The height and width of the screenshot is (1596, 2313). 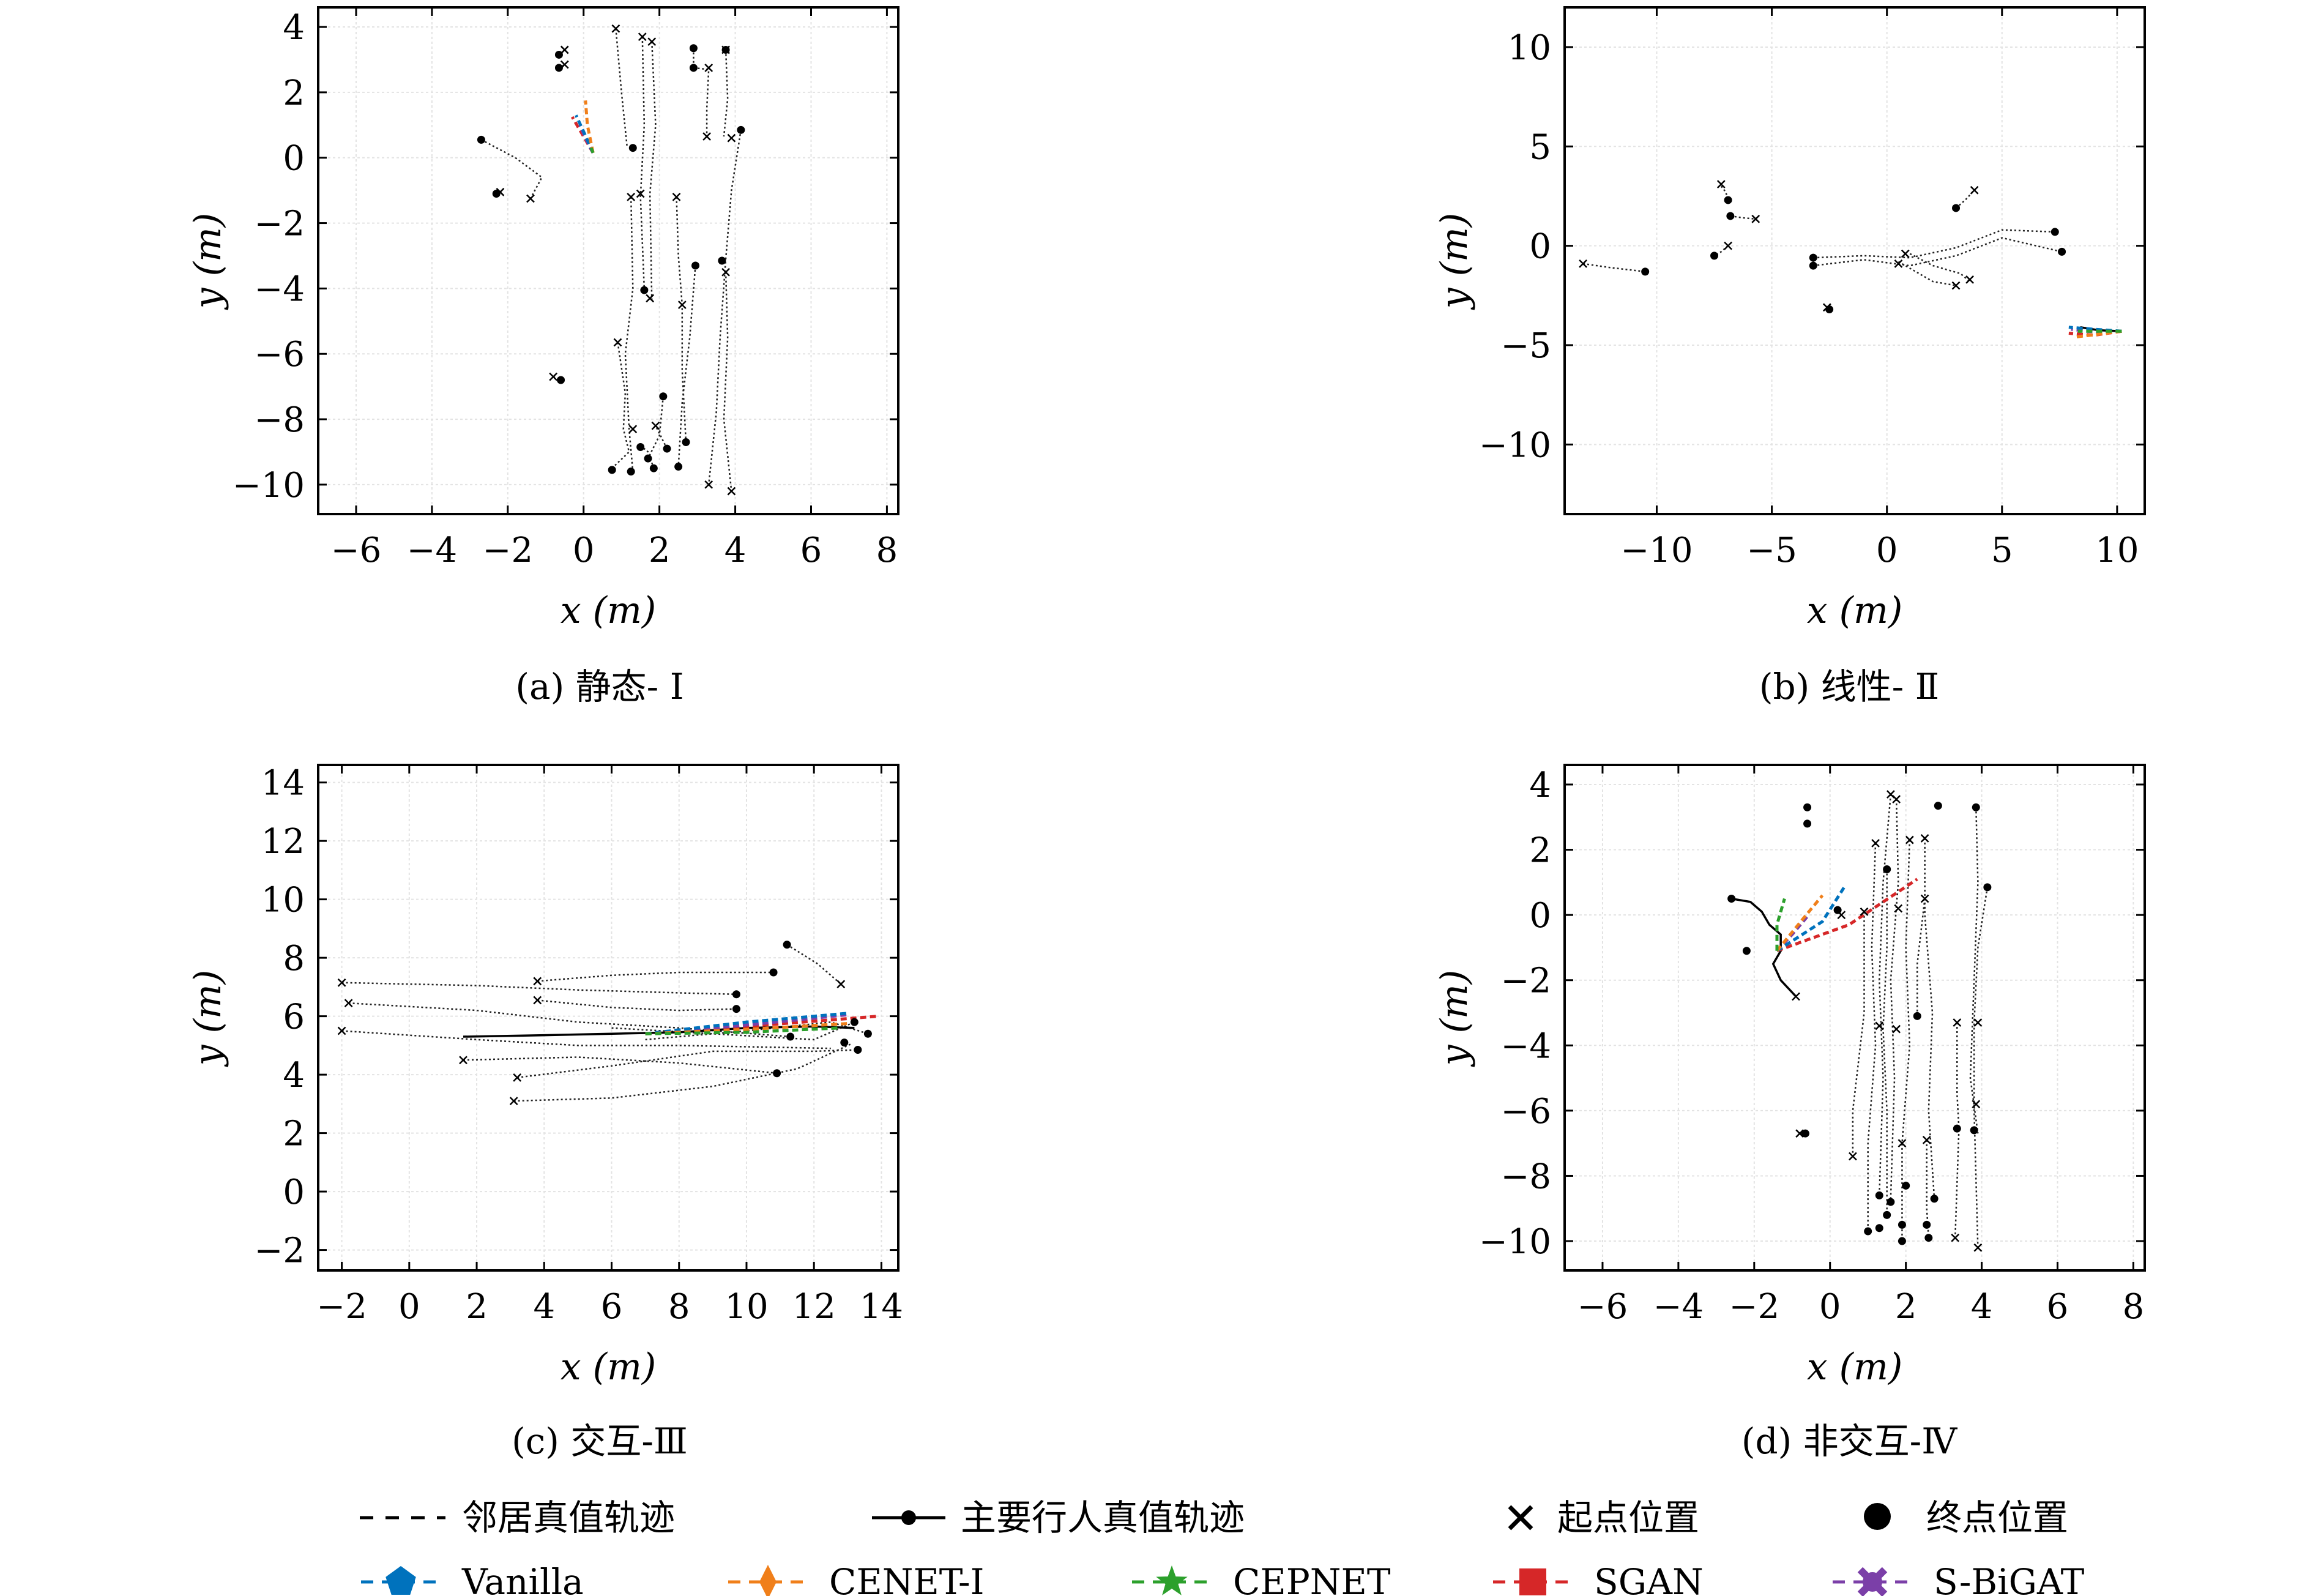 I want to click on x-tick-label: 6, so click(x=811, y=550).